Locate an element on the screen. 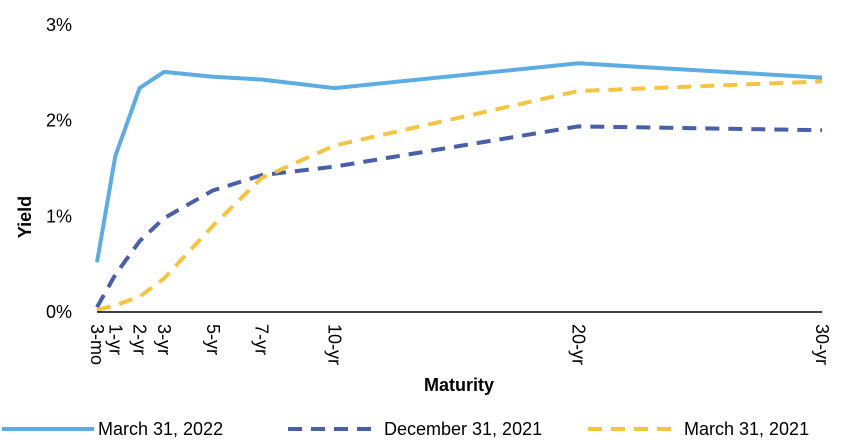 The height and width of the screenshot is (445, 846). legend-label-2: December 31, 2021 is located at coordinates (463, 429).